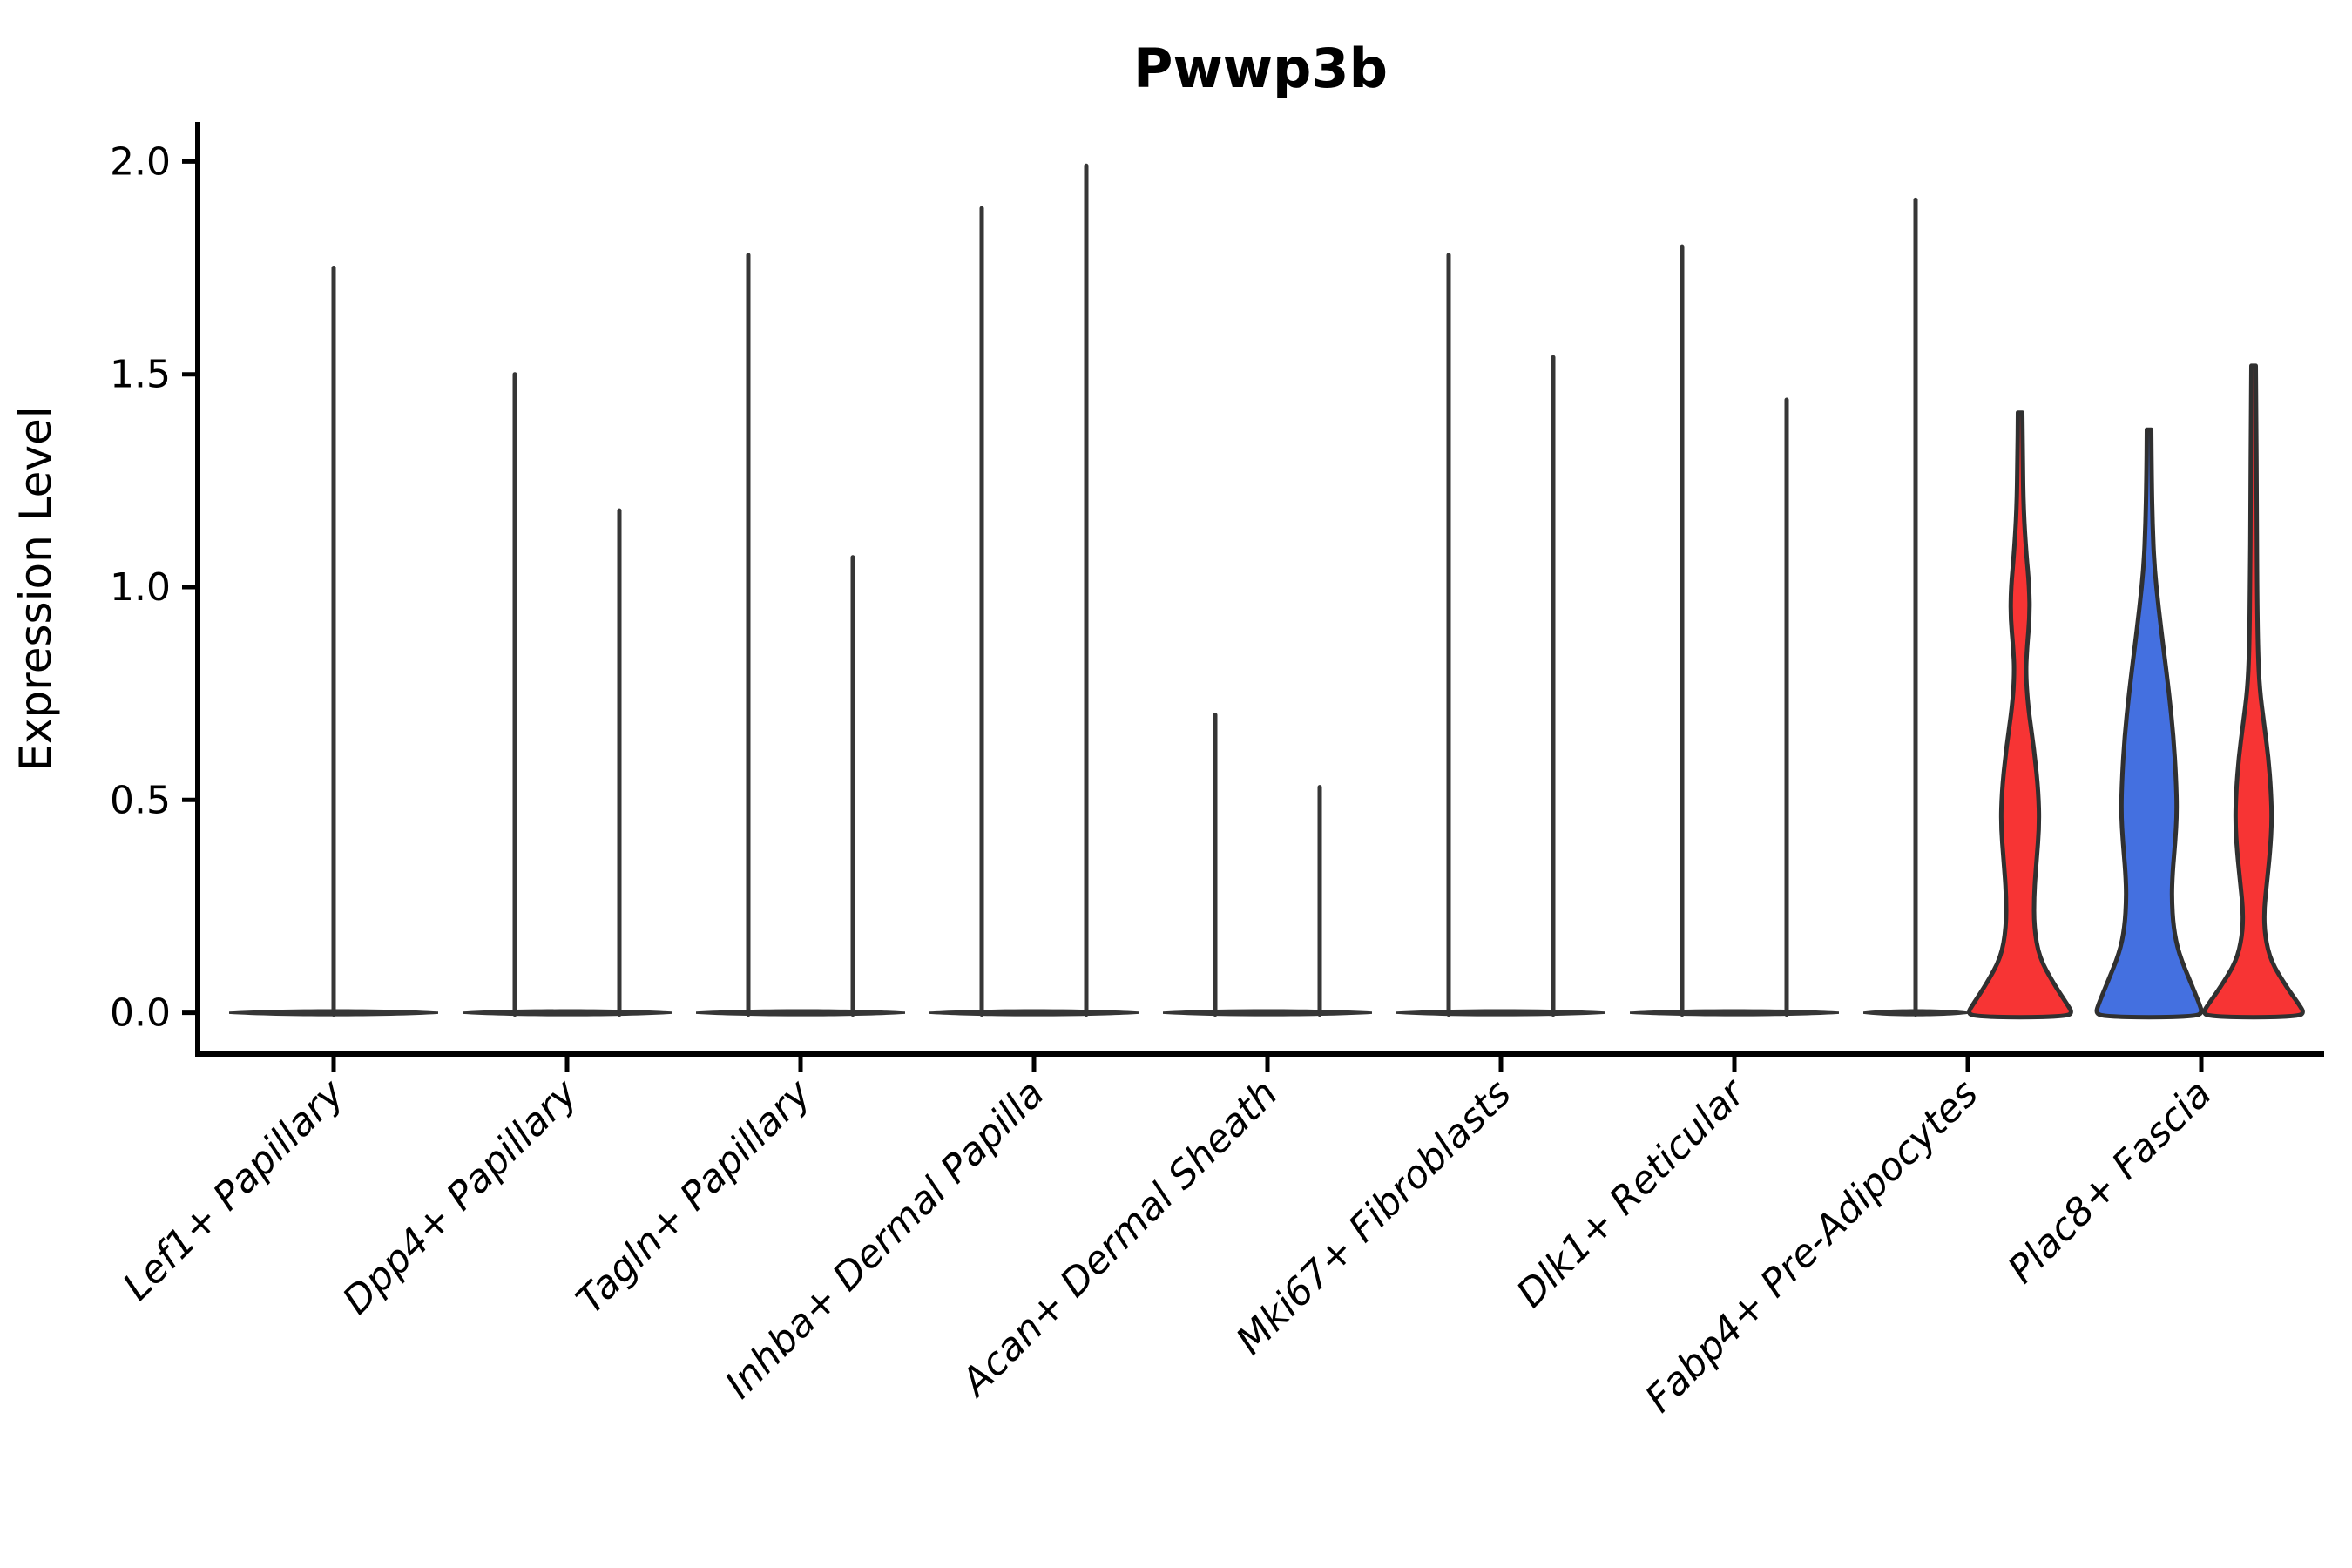 This screenshot has height=1568, width=2352. Describe the element at coordinates (140, 161) in the screenshot. I see `y-tick-label: 2.0` at that location.